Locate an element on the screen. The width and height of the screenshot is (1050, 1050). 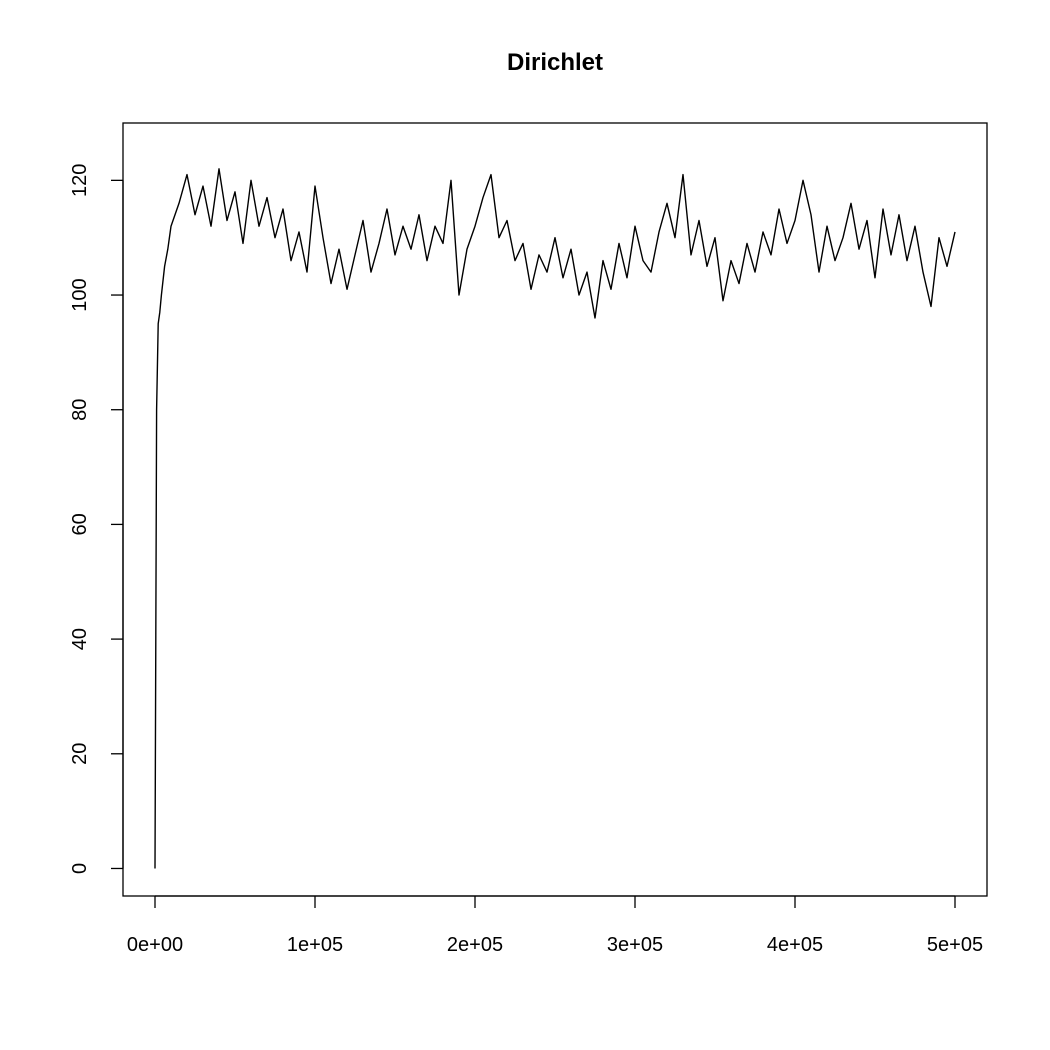
x-tick-label: 4e+05 is located at coordinates (795, 945).